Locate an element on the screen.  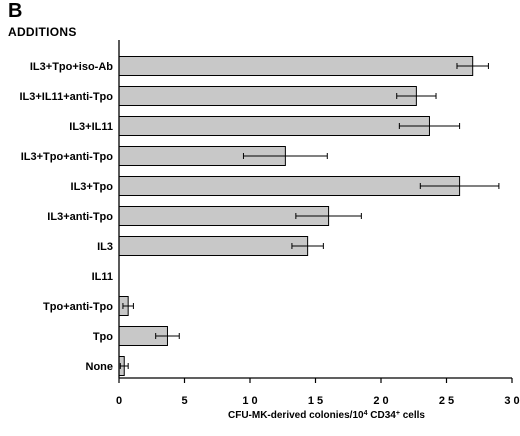
panel-letter: B is located at coordinates (15, 11).